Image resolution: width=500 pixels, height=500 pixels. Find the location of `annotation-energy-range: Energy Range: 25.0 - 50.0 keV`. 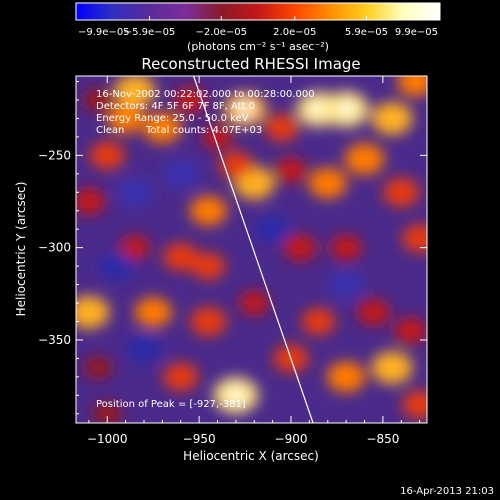

annotation-energy-range: Energy Range: 25.0 - 50.0 keV is located at coordinates (172, 118).